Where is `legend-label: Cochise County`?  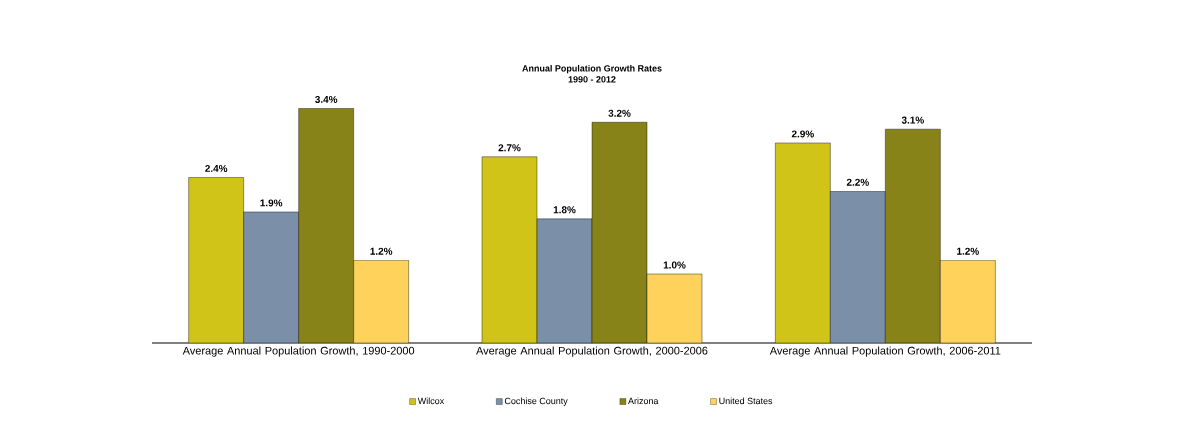 legend-label: Cochise County is located at coordinates (536, 401).